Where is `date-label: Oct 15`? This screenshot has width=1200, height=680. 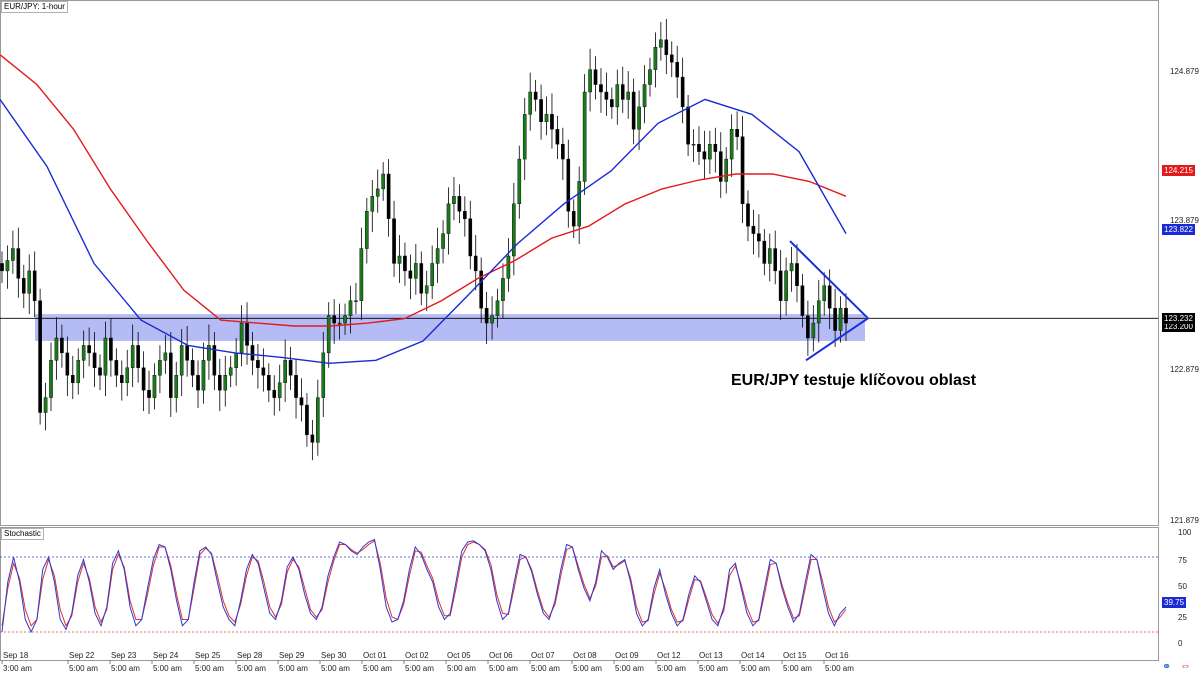
date-label: Oct 15 is located at coordinates (795, 655).